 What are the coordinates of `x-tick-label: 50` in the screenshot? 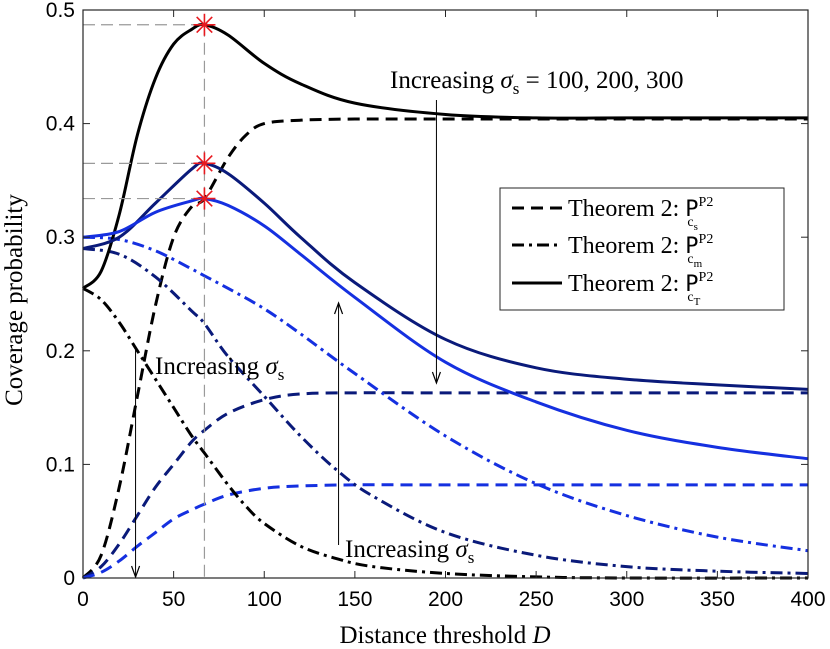 It's located at (173, 599).